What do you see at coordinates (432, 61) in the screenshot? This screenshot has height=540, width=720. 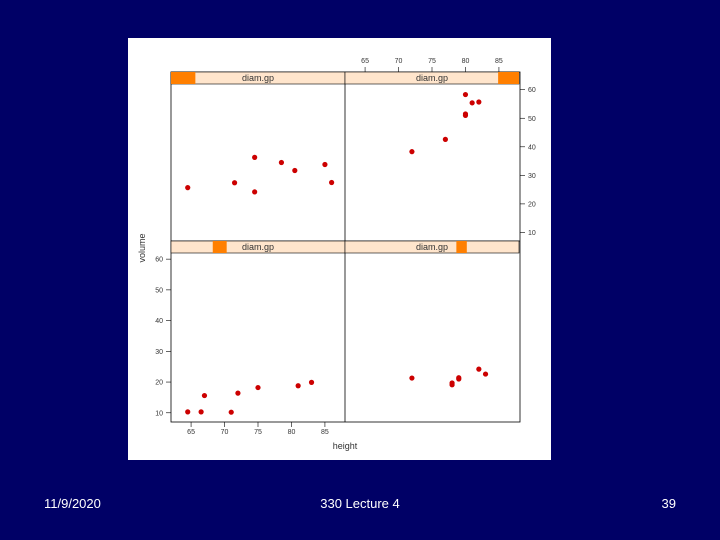 I see `x-tick-label-top-75: 75` at bounding box center [432, 61].